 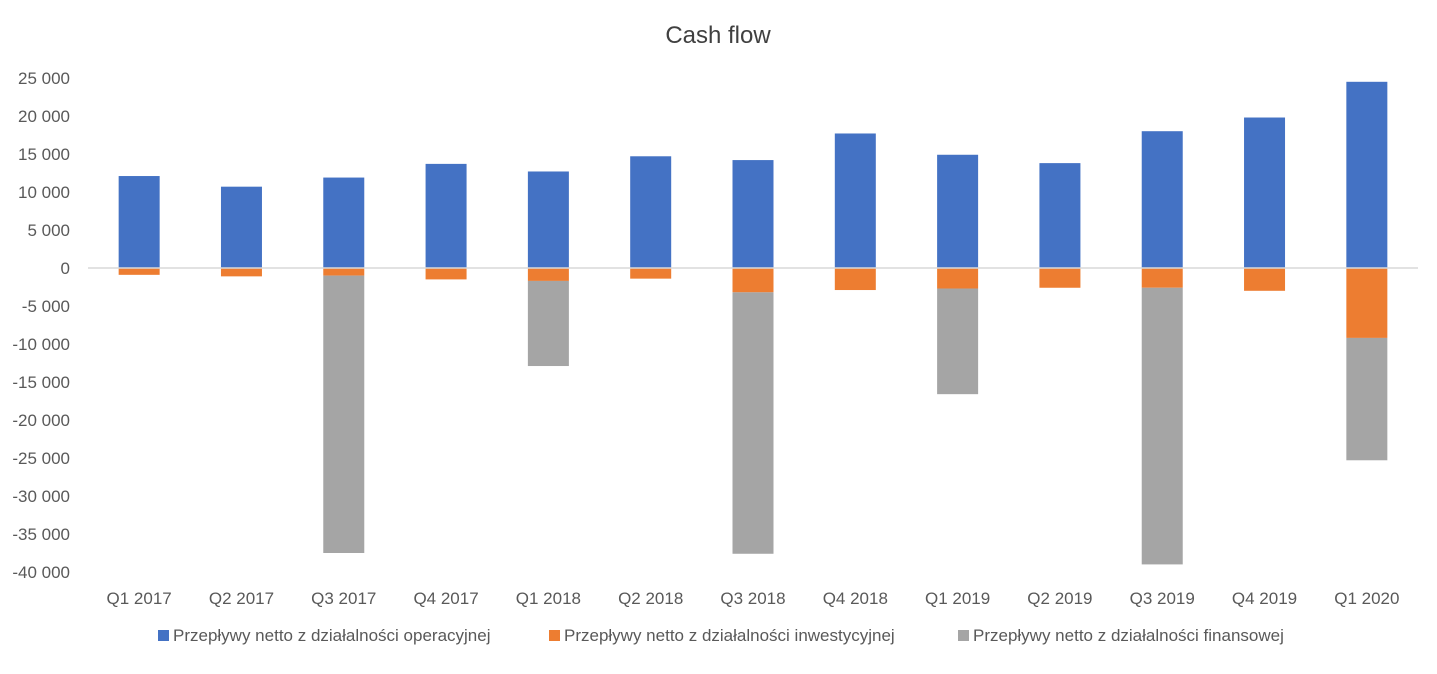 I want to click on x-tick-label: Q3 2018, so click(x=752, y=598).